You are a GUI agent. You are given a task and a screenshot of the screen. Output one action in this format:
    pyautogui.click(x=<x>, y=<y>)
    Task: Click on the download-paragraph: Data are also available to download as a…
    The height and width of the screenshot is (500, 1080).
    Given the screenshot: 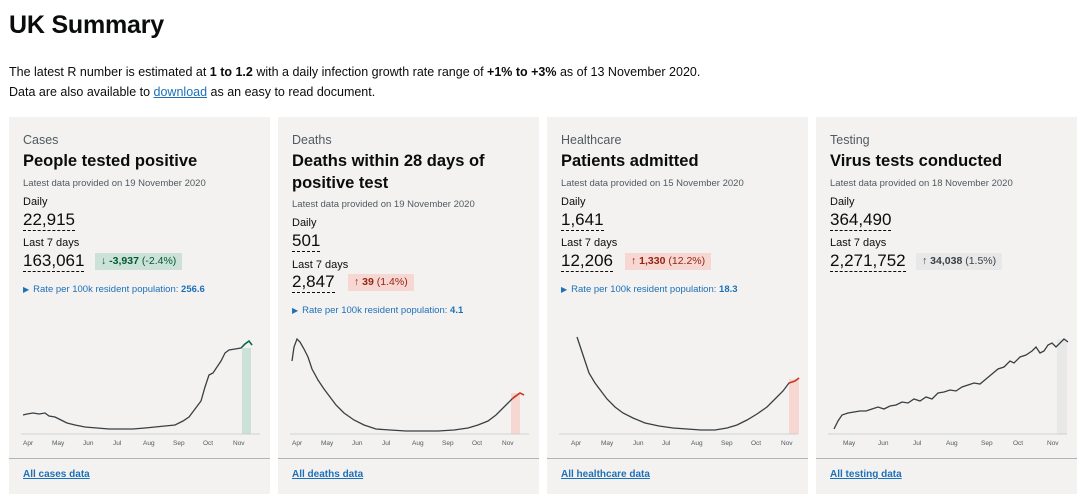 What is the action you would take?
    pyautogui.click(x=192, y=92)
    